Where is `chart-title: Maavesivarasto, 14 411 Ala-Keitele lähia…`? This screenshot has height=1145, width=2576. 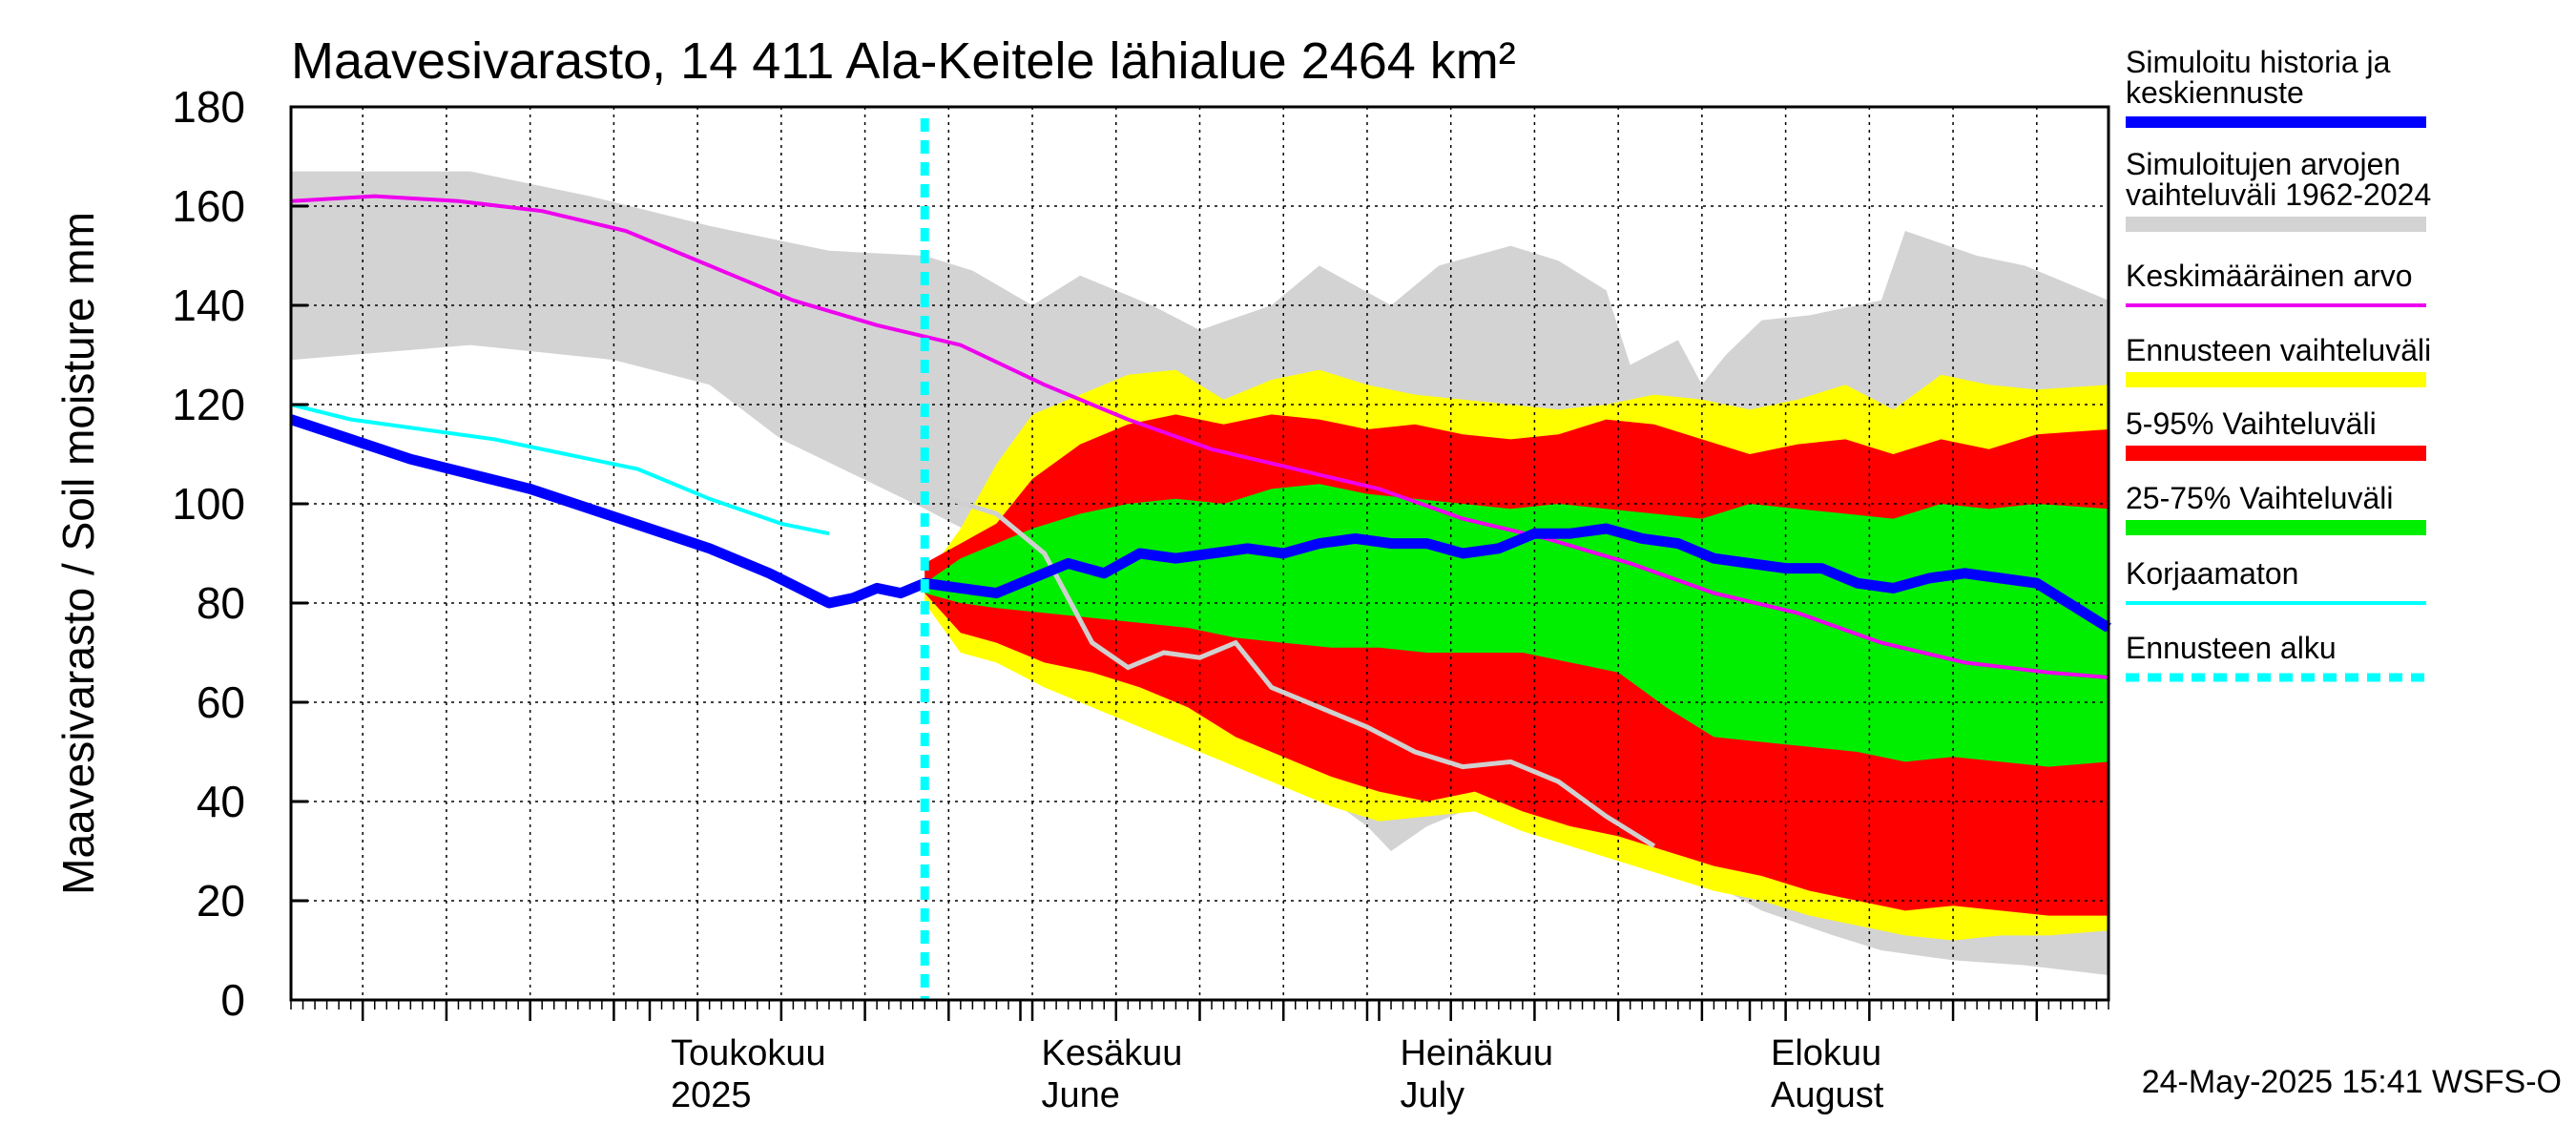
chart-title: Maavesivarasto, 14 411 Ala-Keitele lähia… is located at coordinates (903, 61).